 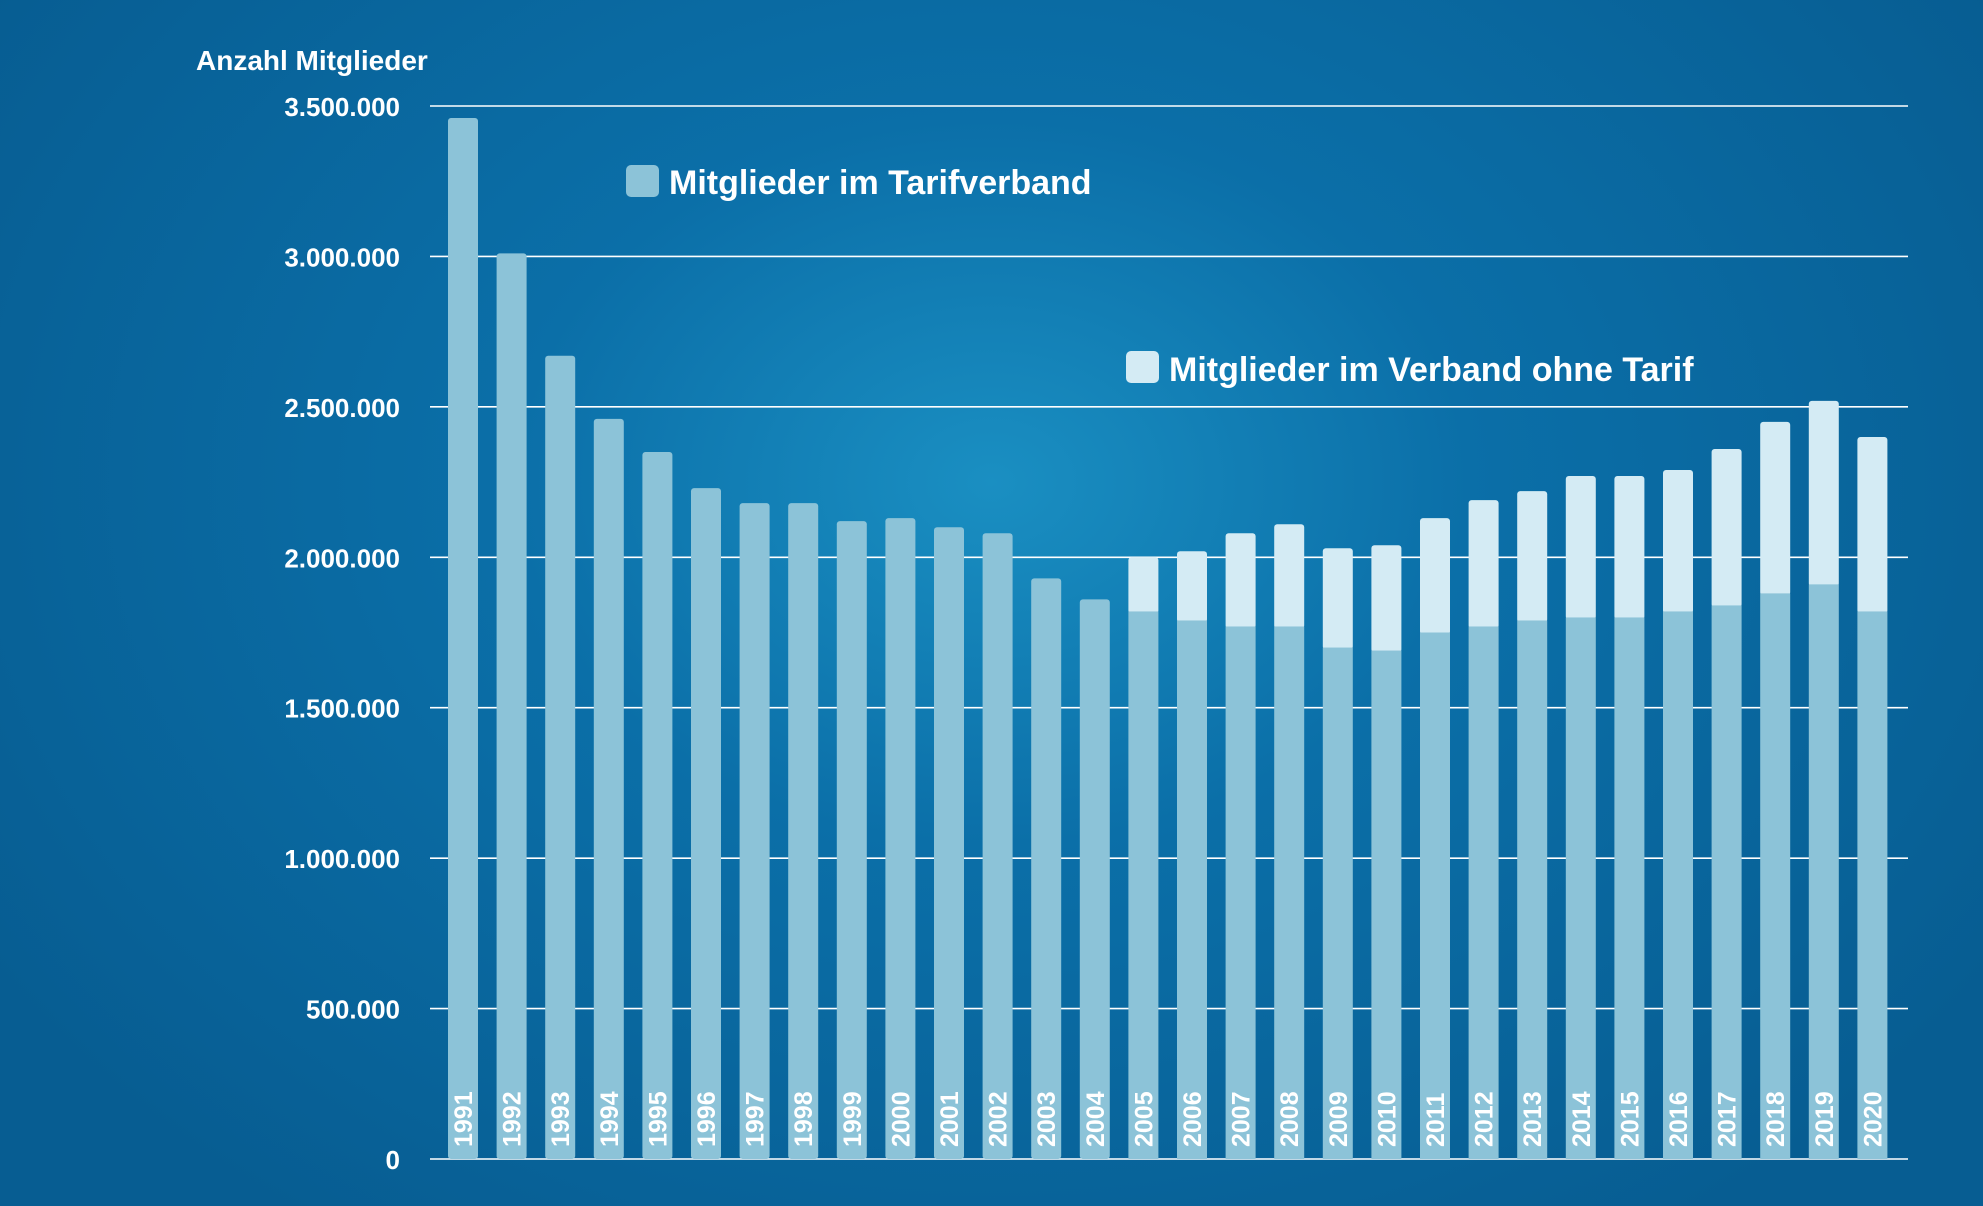 I want to click on x-tick-label: 2017, so click(x=1728, y=1119).